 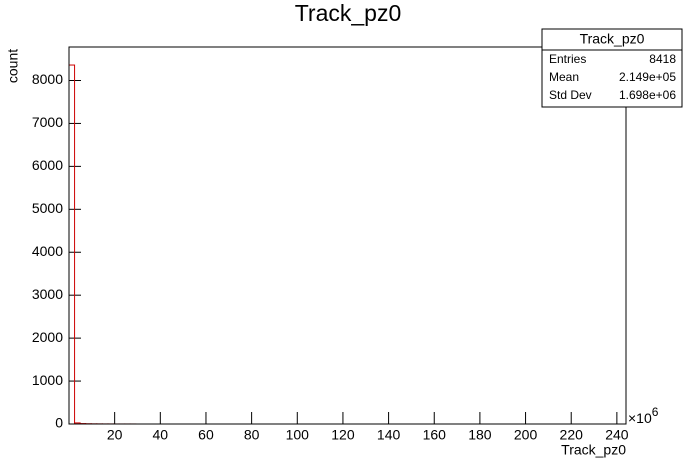 What do you see at coordinates (13, 66) in the screenshot?
I see `y-axis-label: count` at bounding box center [13, 66].